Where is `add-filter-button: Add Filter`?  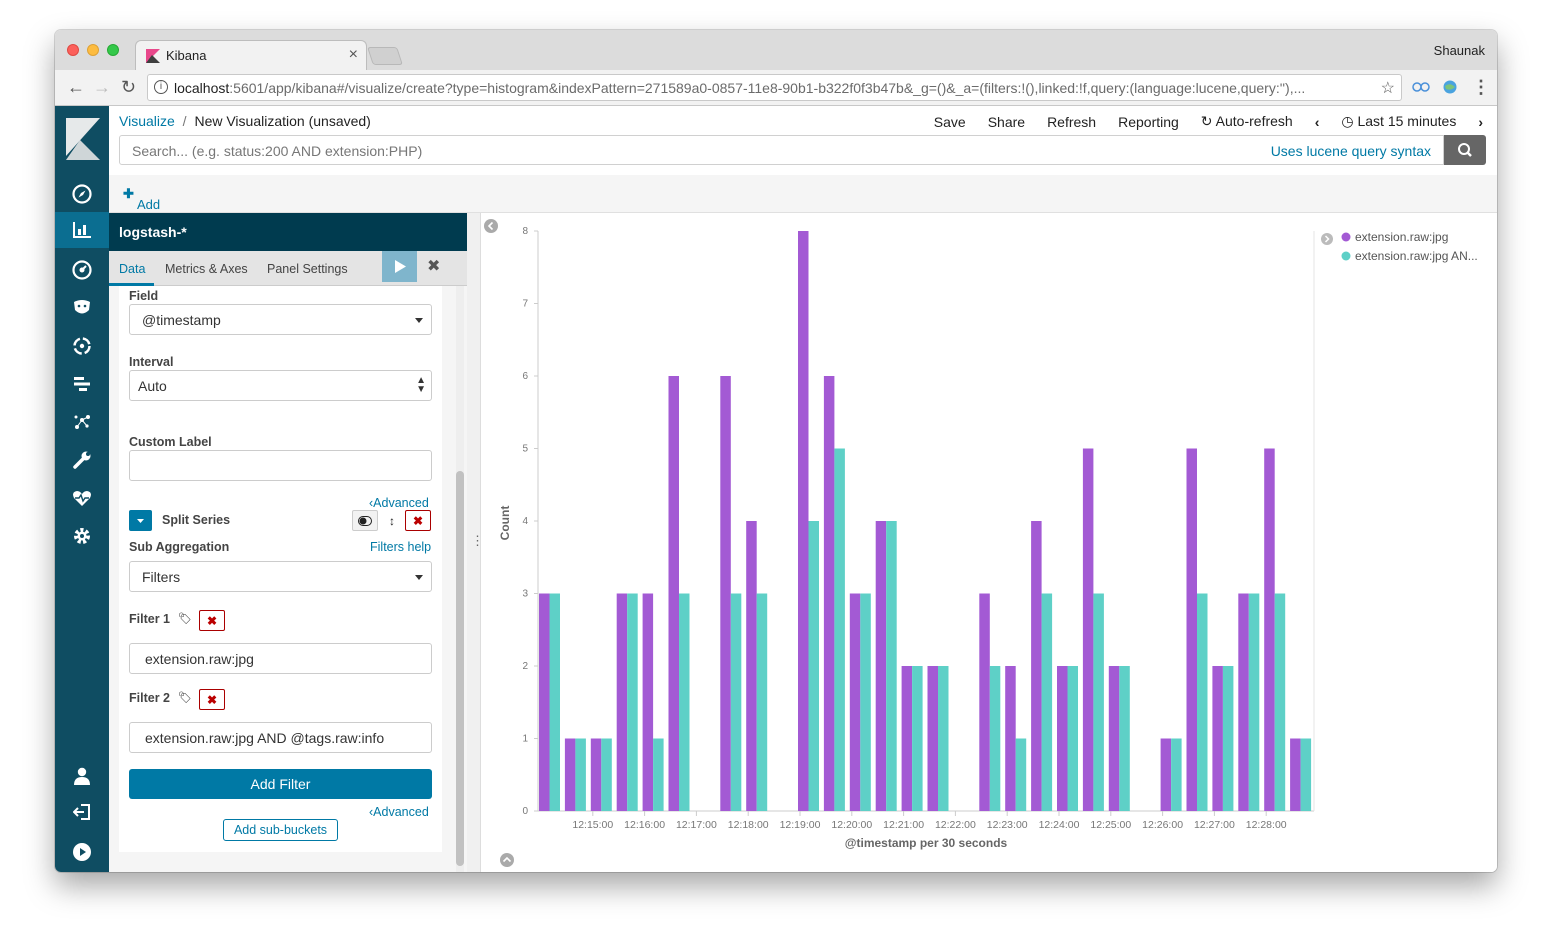 add-filter-button: Add Filter is located at coordinates (280, 784).